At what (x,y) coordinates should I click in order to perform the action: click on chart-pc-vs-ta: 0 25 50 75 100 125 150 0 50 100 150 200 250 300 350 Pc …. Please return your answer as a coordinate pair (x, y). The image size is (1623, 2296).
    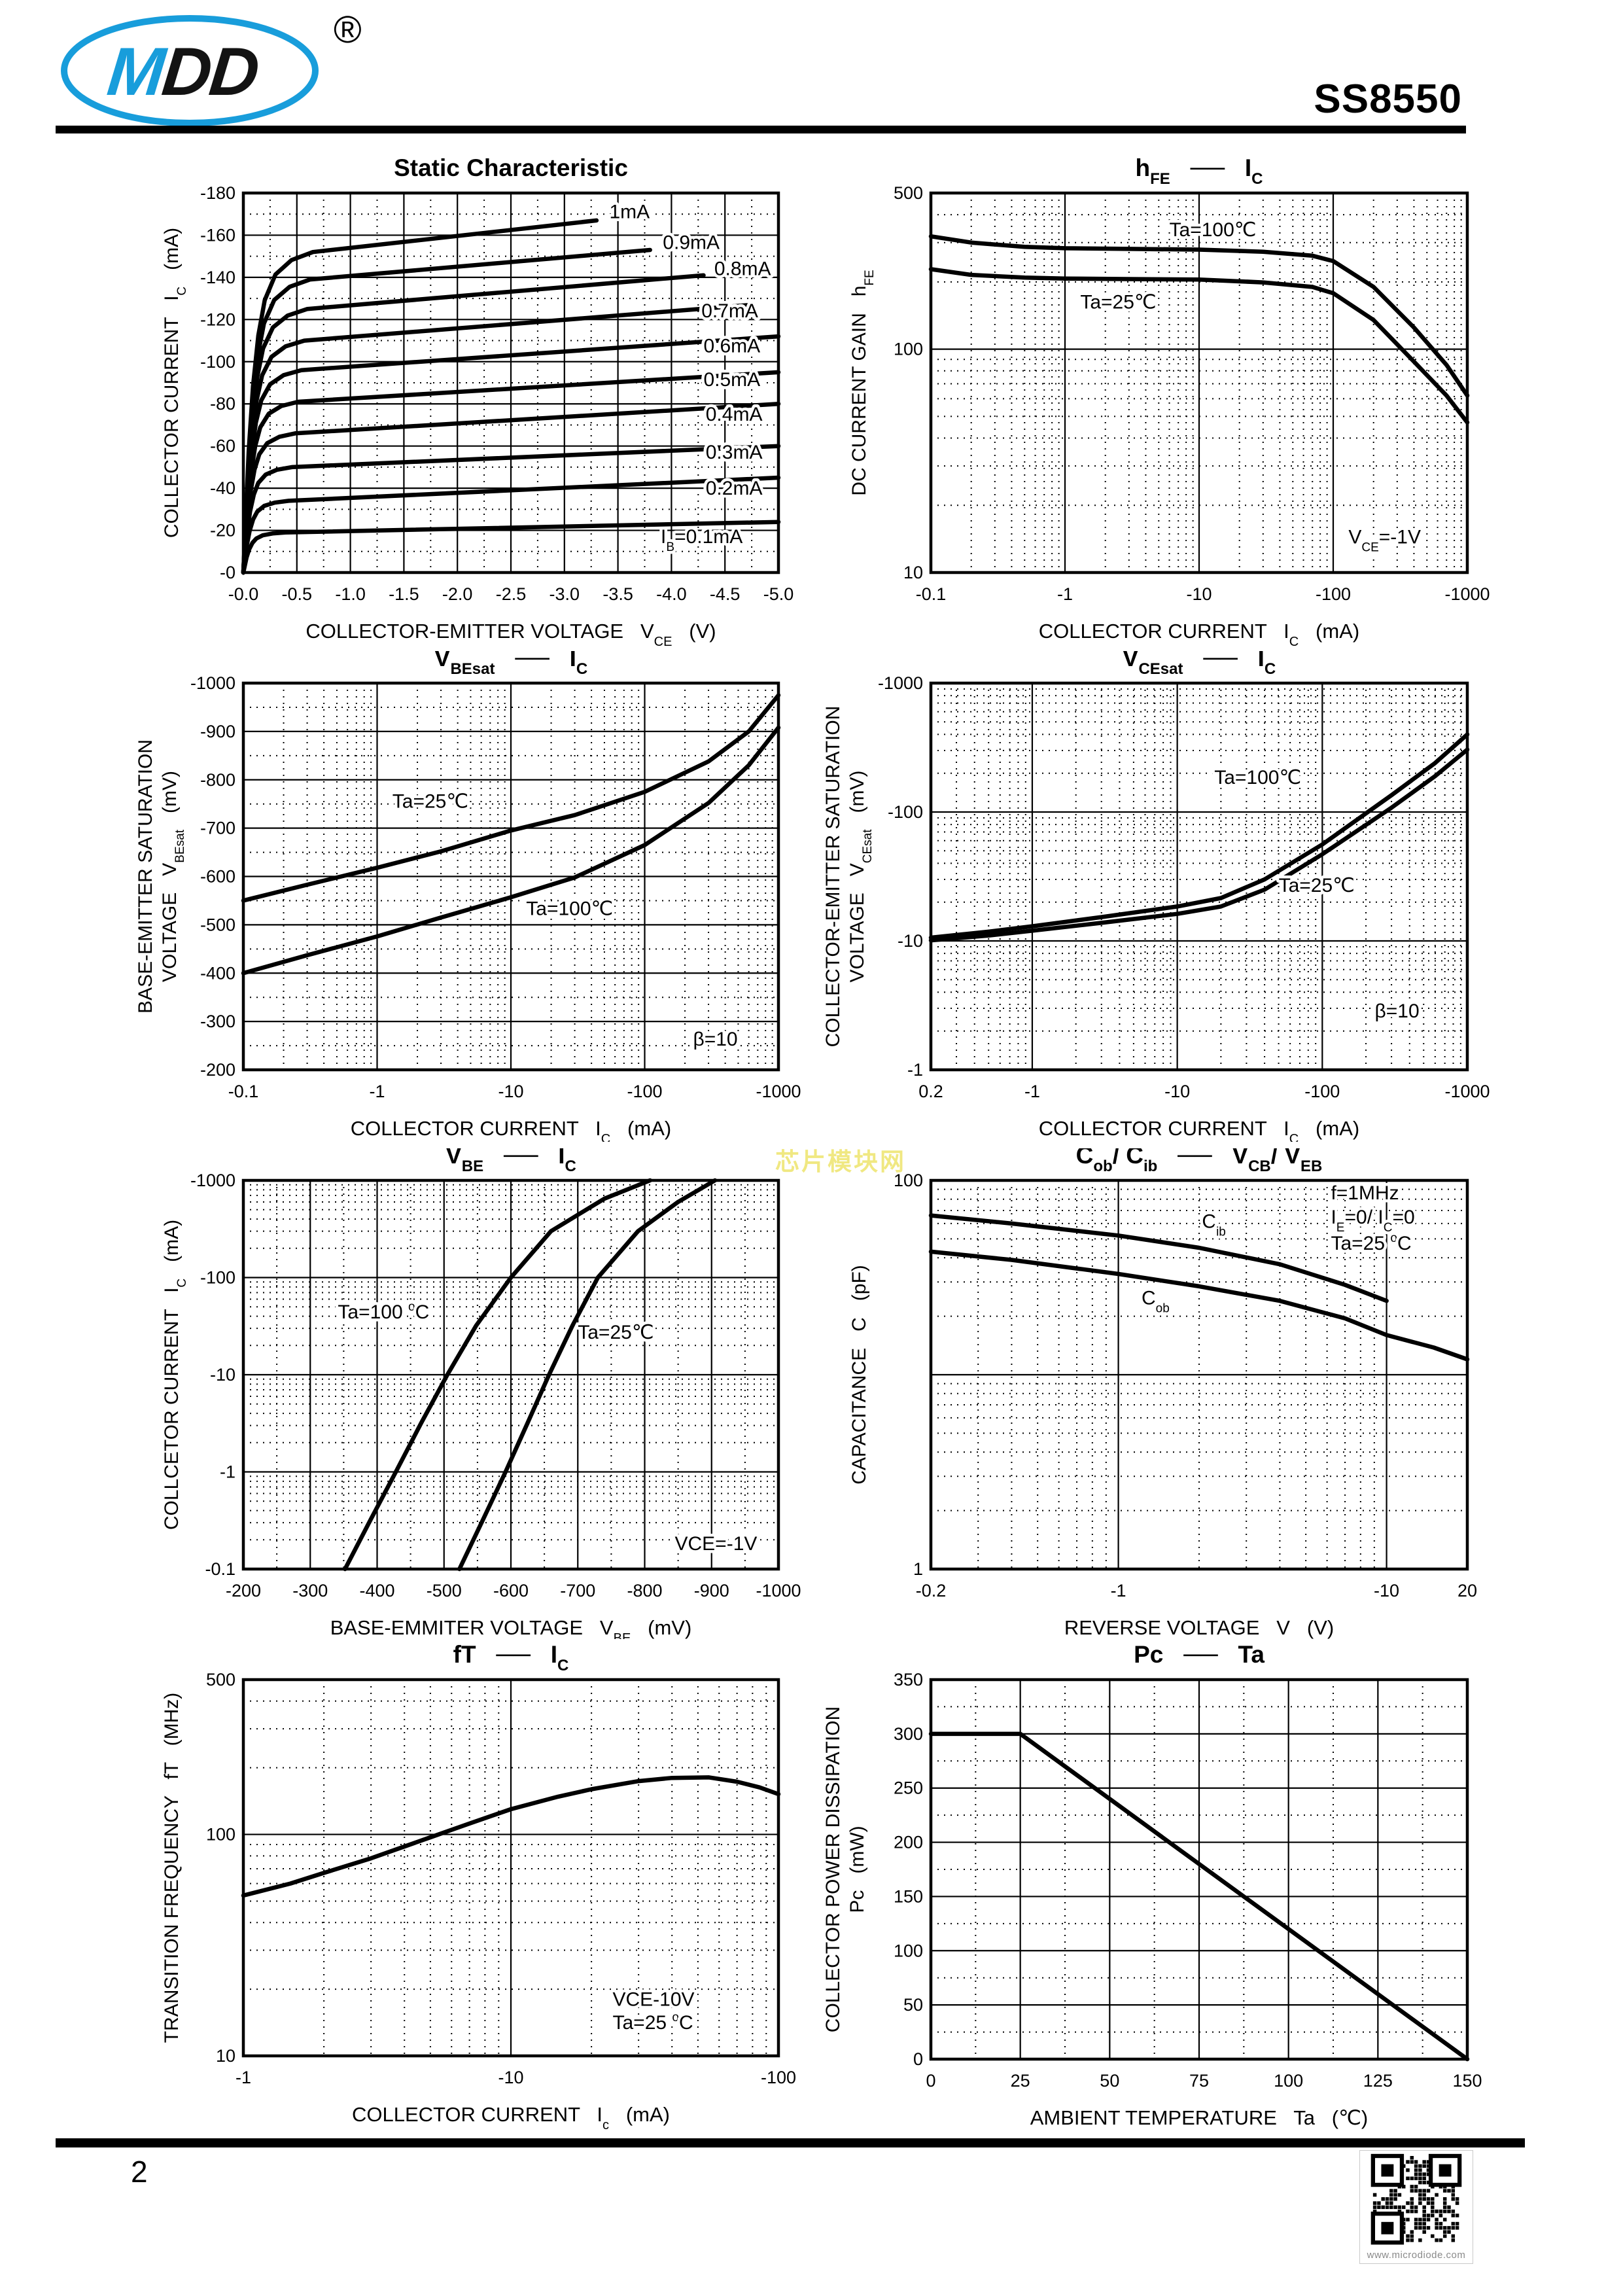
    Looking at the image, I should click on (1152, 1885).